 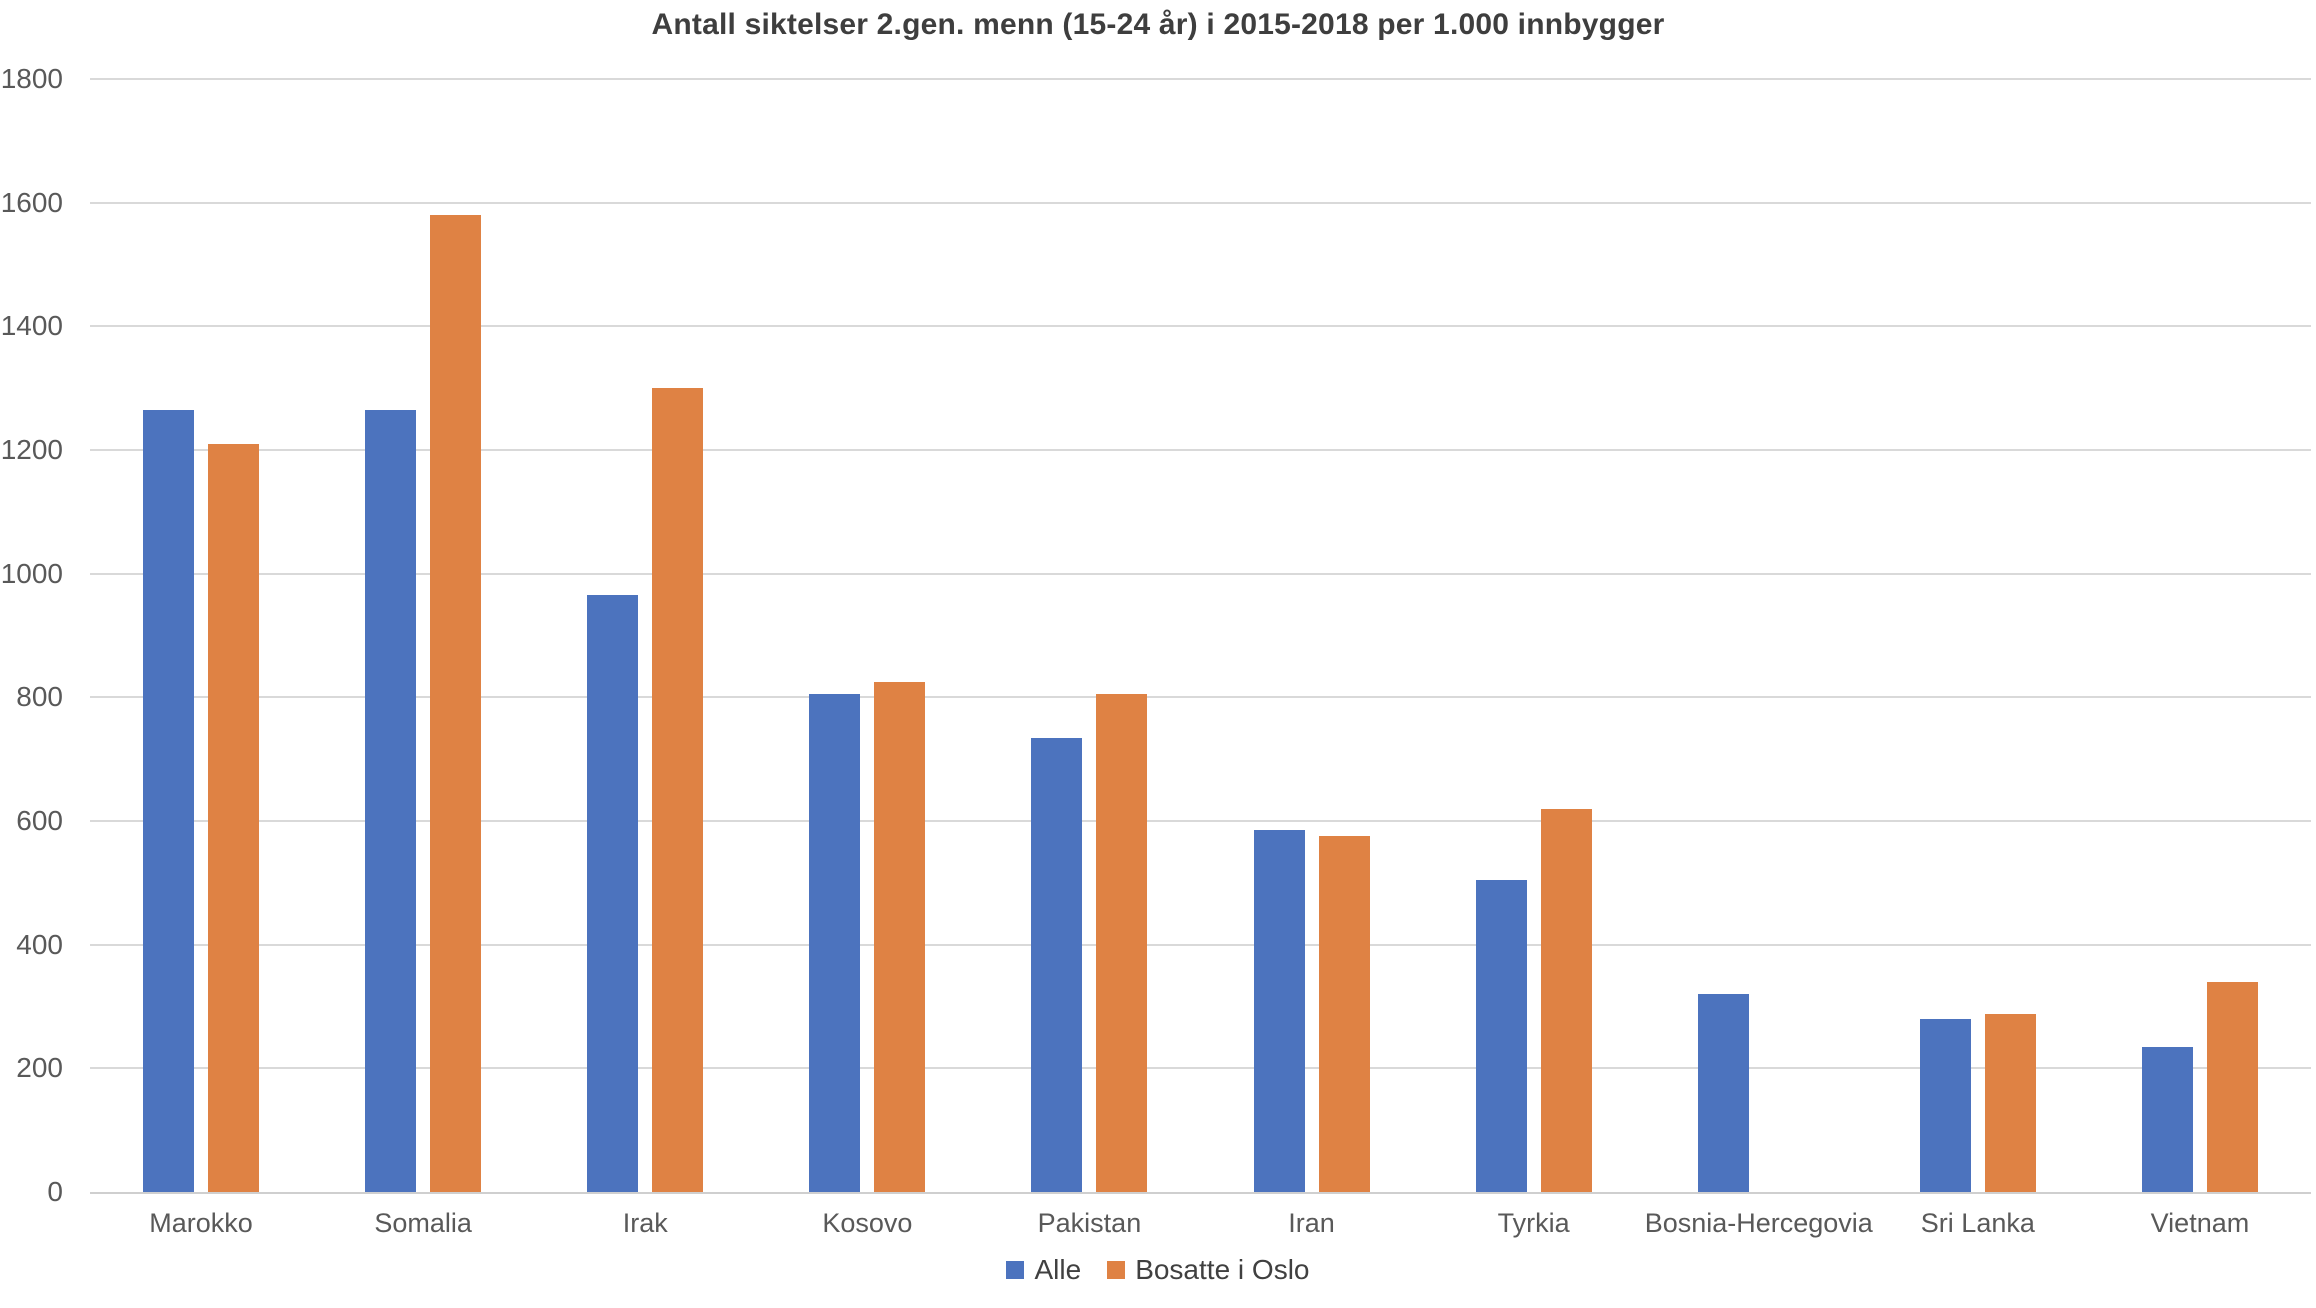 I want to click on category-column: Somalia, so click(x=423, y=658).